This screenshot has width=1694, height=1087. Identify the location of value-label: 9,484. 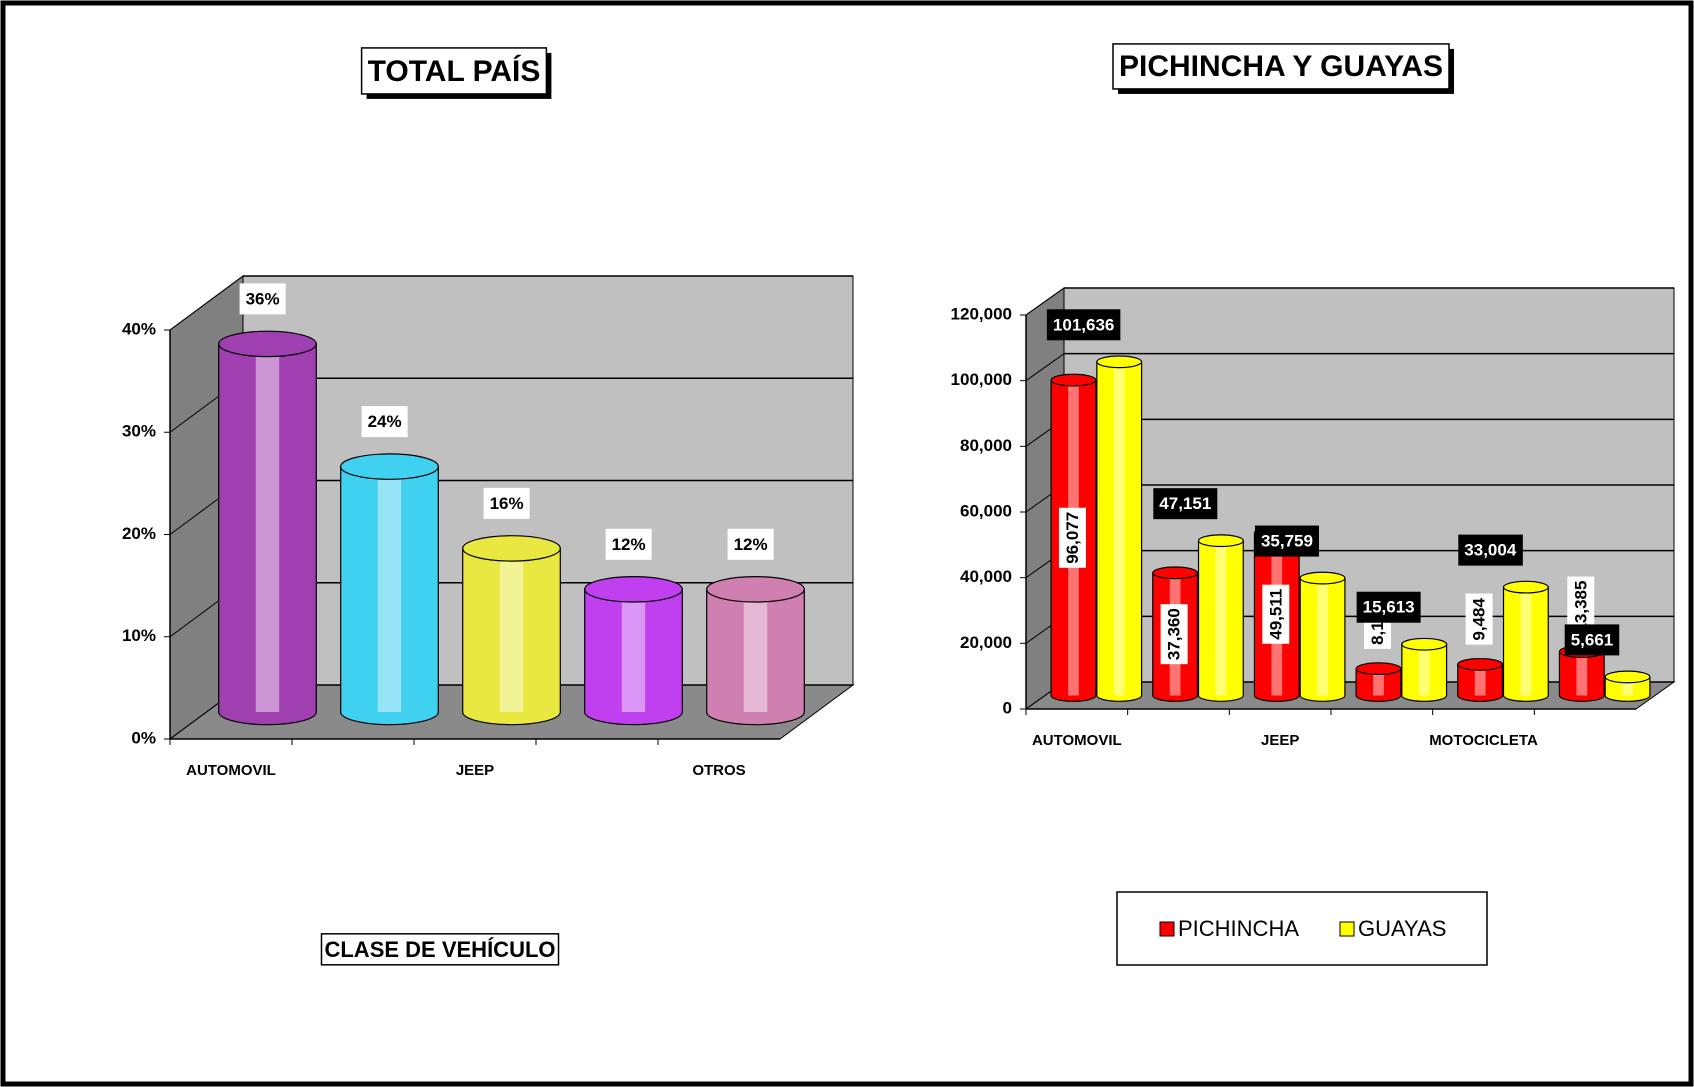
(1479, 619).